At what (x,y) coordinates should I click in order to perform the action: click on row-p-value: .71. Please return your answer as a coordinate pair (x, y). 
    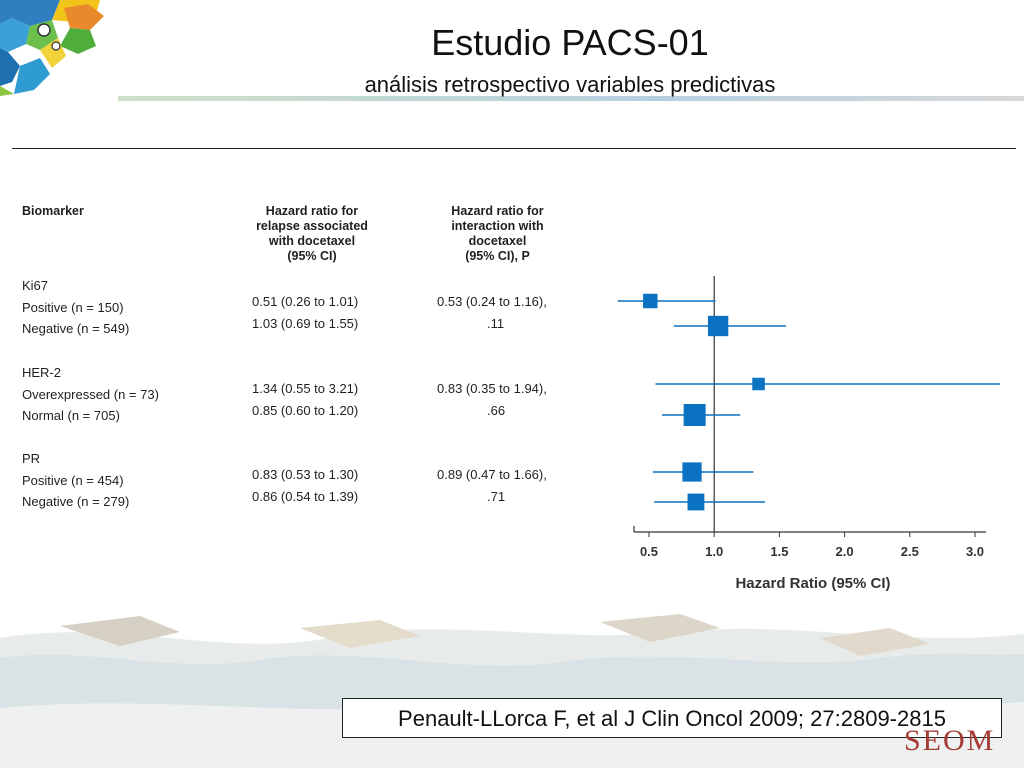
    Looking at the image, I should click on (496, 496).